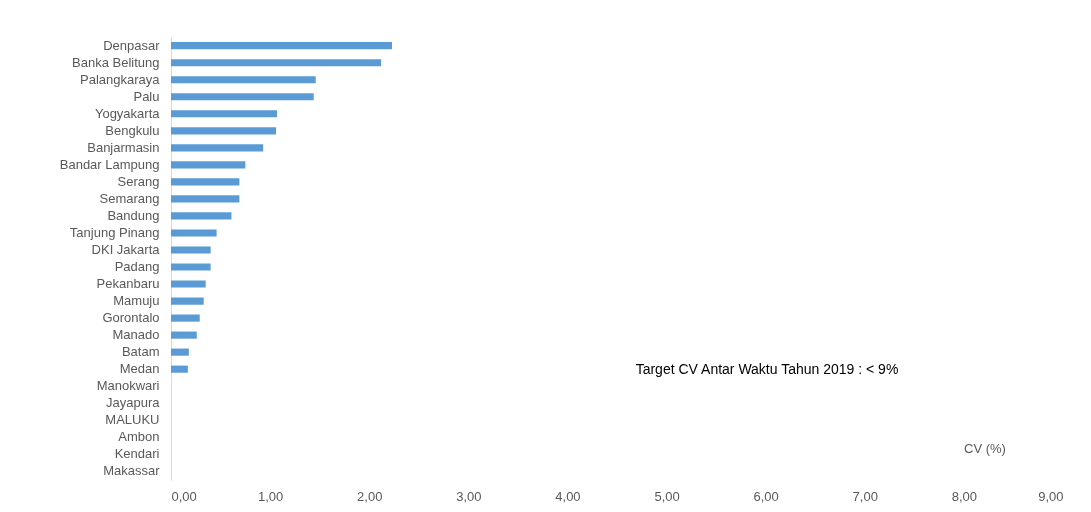  Describe the element at coordinates (126, 249) in the screenshot. I see `y-tick-label: DKI Jakarta` at that location.